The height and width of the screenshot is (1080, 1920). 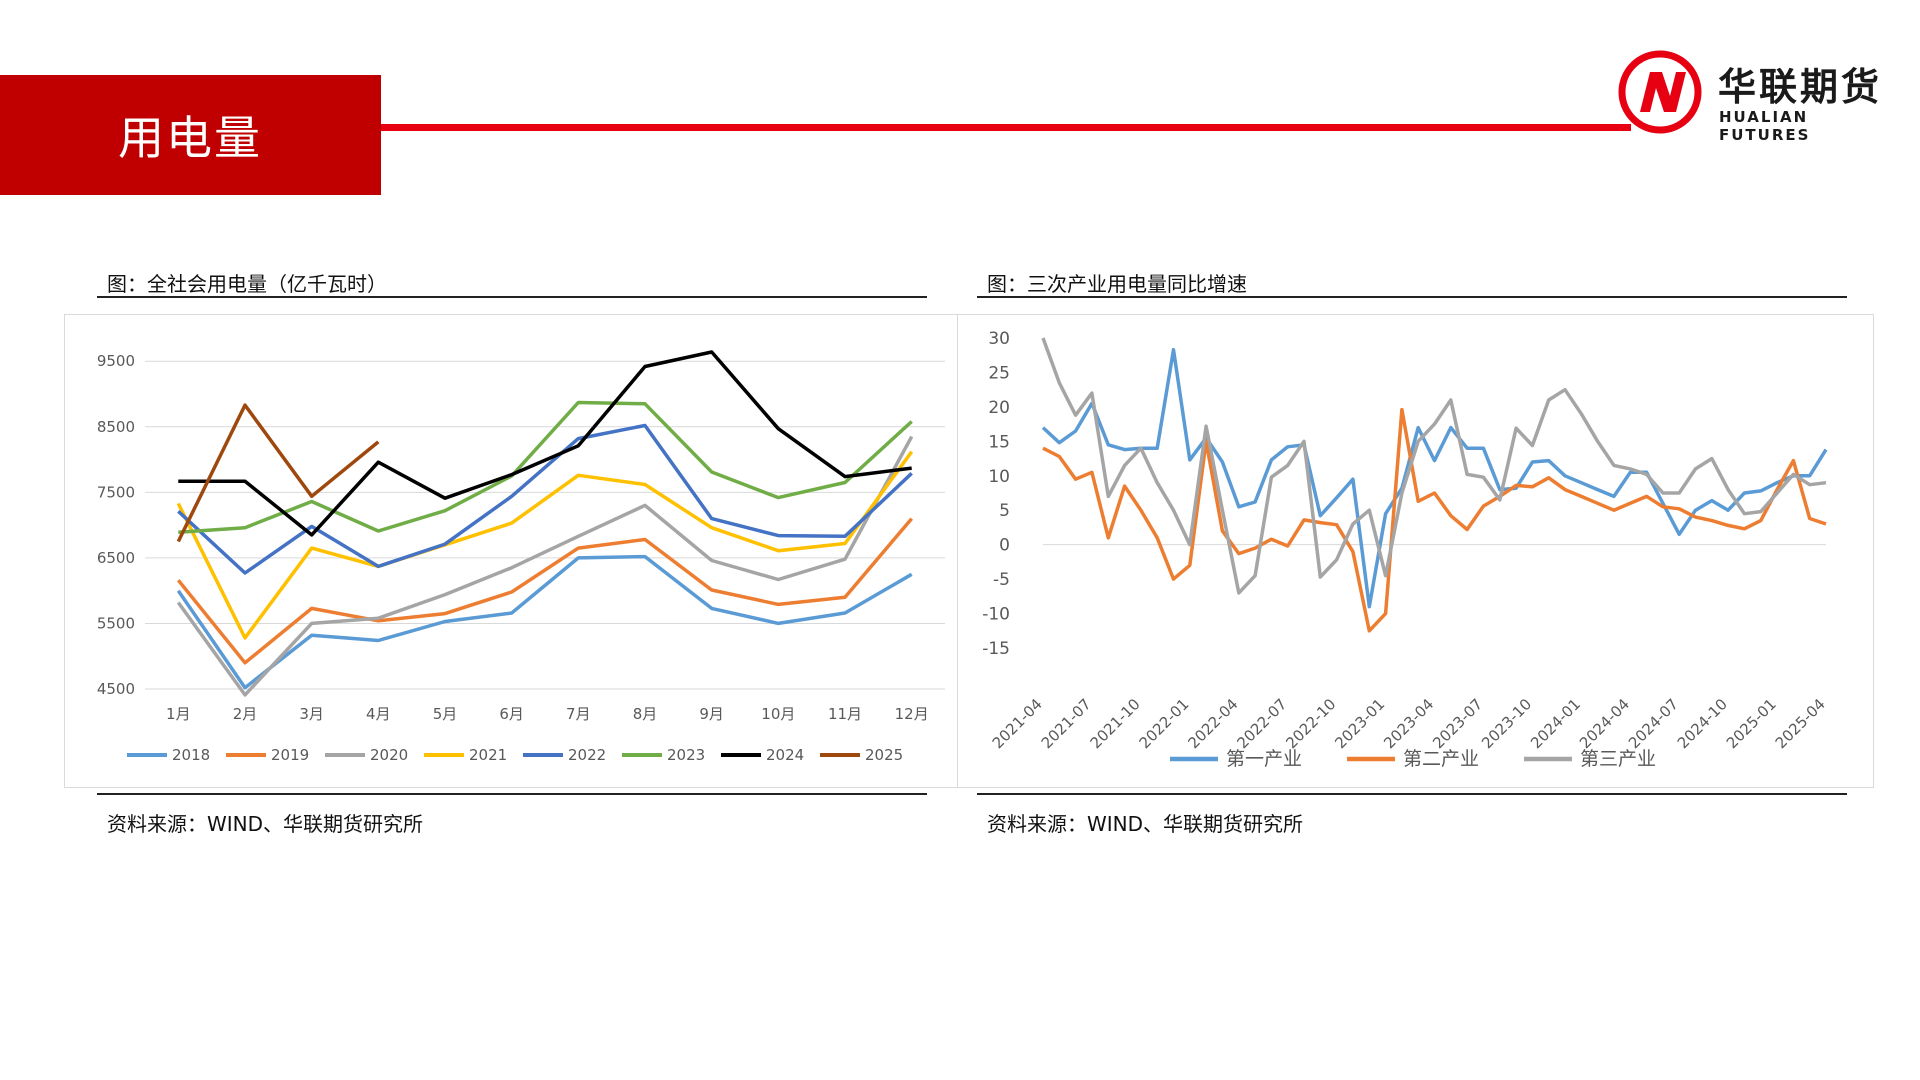 What do you see at coordinates (245, 714) in the screenshot?
I see `x-tick-label: 2月` at bounding box center [245, 714].